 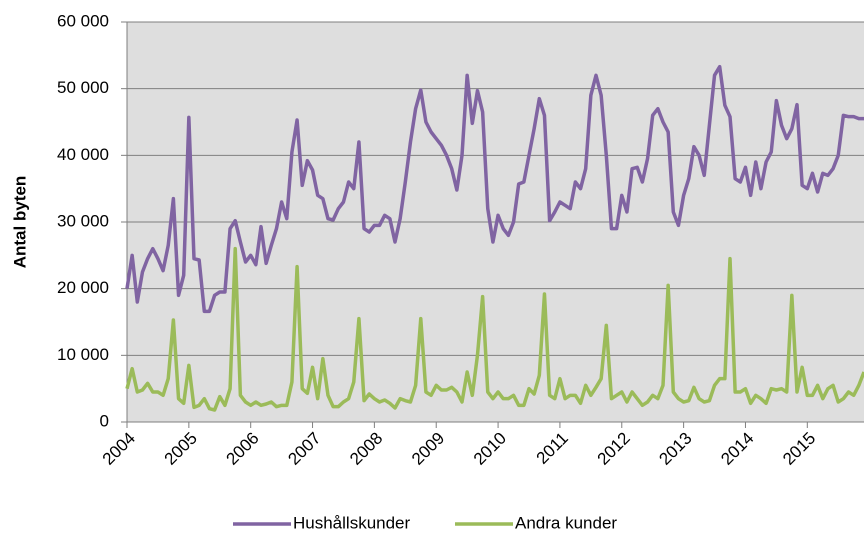 I want to click on x-tick-label: 2009, so click(x=428, y=449).